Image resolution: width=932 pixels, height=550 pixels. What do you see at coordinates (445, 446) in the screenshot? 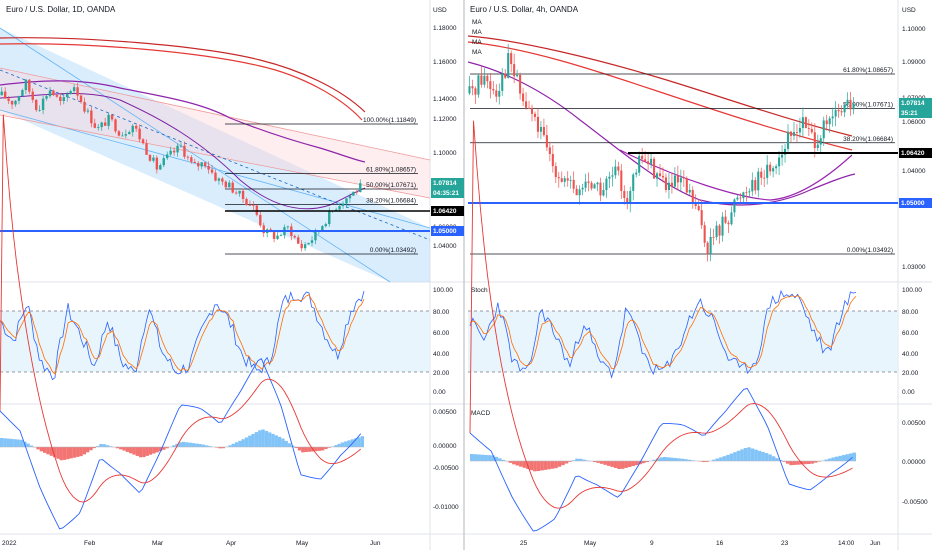
I see `left-macd-tick: 0.00000` at bounding box center [445, 446].